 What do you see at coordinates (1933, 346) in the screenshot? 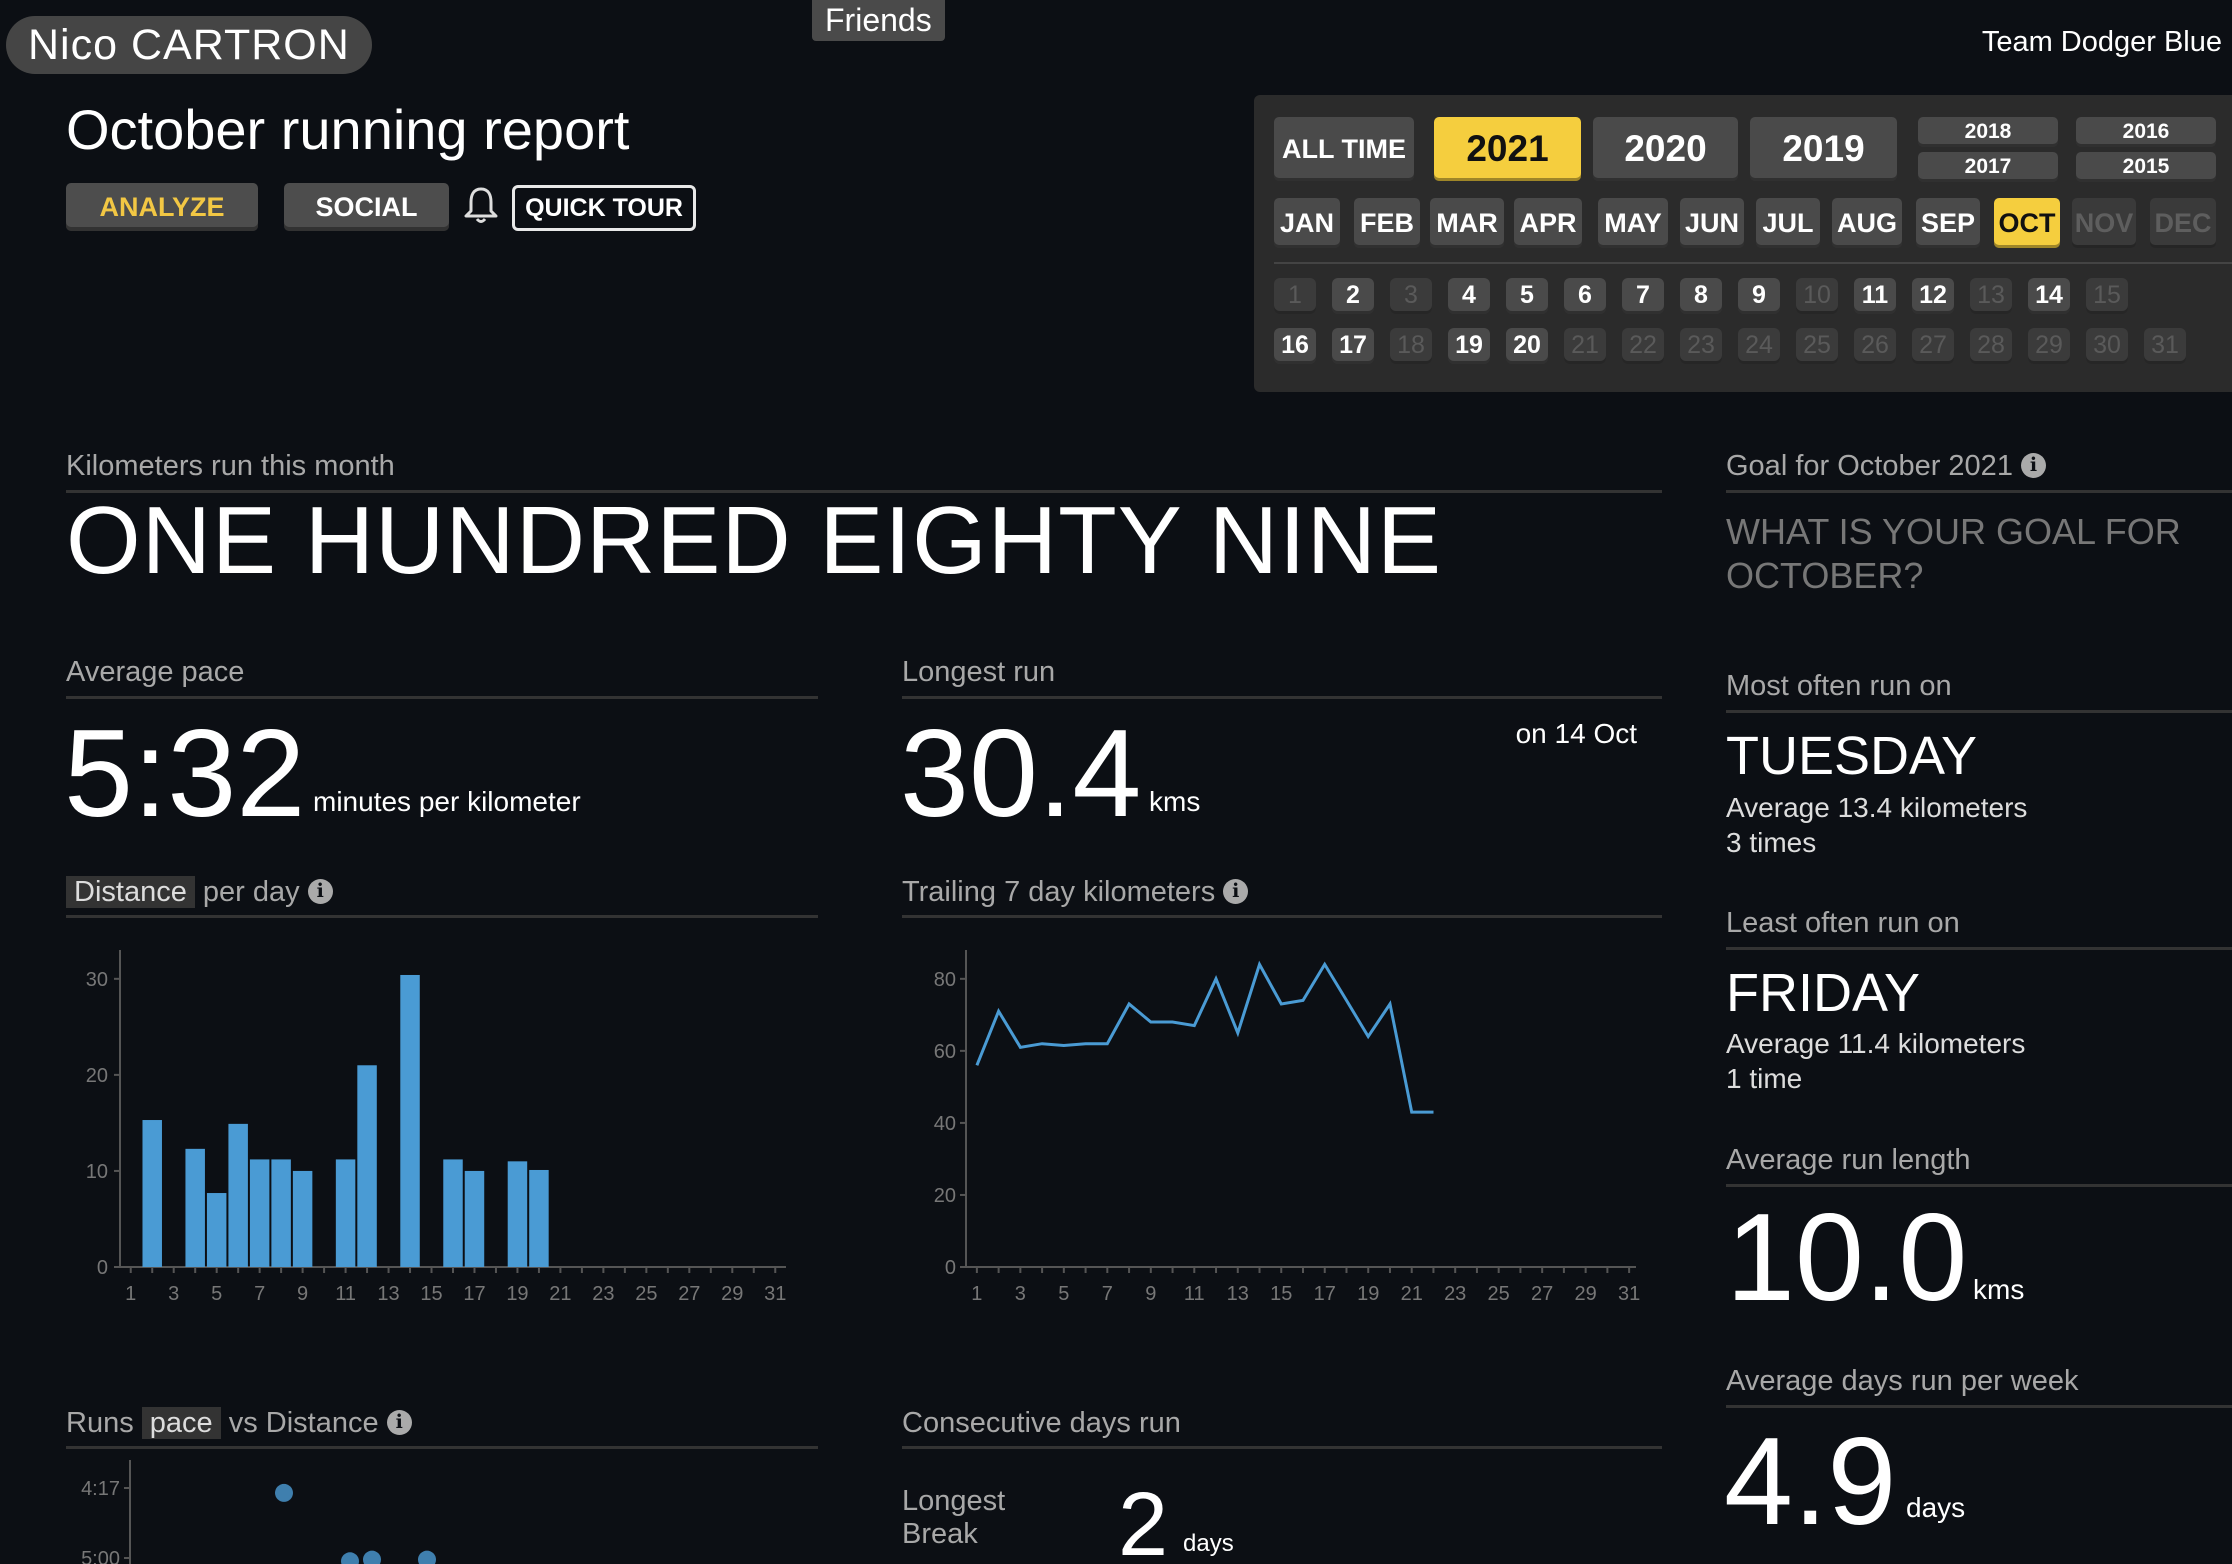
I see `day-button-27: 27` at bounding box center [1933, 346].